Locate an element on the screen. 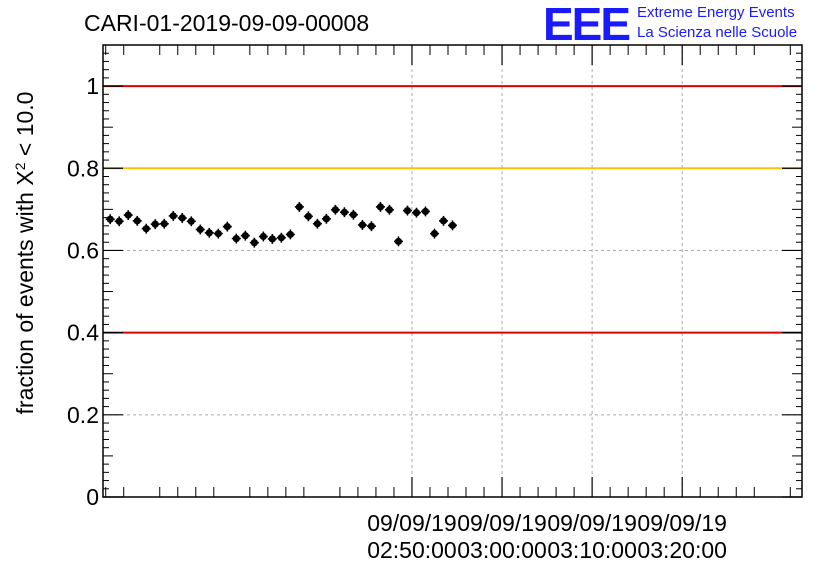 The height and width of the screenshot is (572, 836). y-axis-title-prefix: fraction of events with X is located at coordinates (25, 292).